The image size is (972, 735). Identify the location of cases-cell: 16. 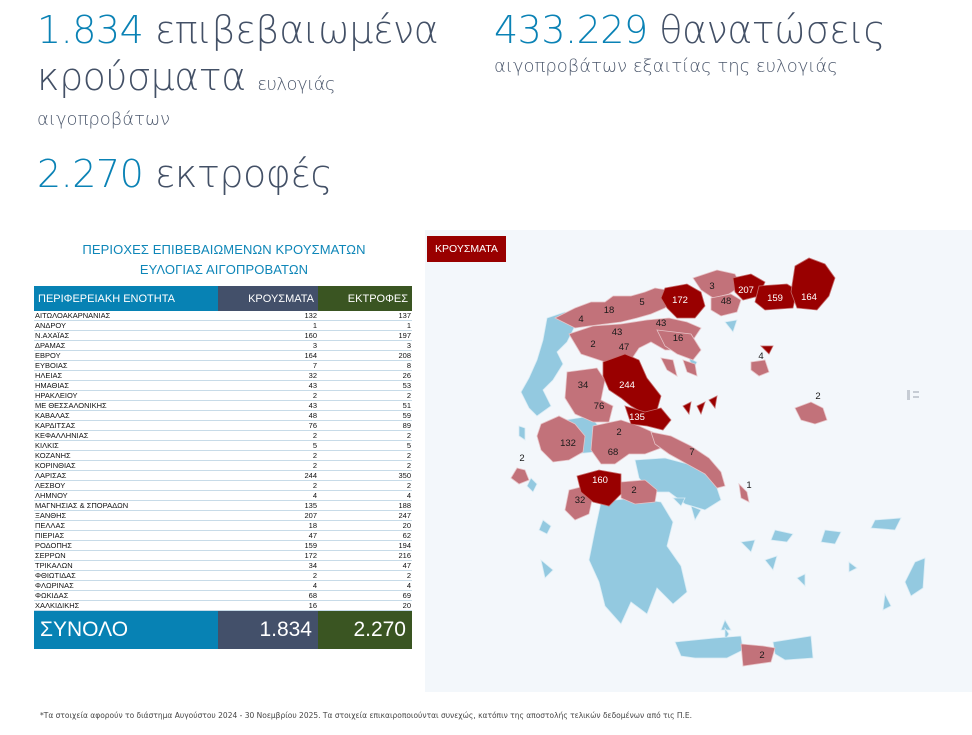
(268, 605).